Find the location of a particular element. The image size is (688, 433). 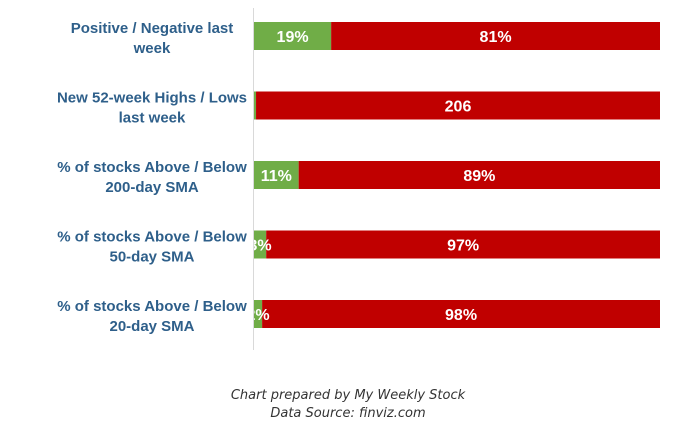

category-label: New 52-week Highs / Lows last week is located at coordinates (152, 108).